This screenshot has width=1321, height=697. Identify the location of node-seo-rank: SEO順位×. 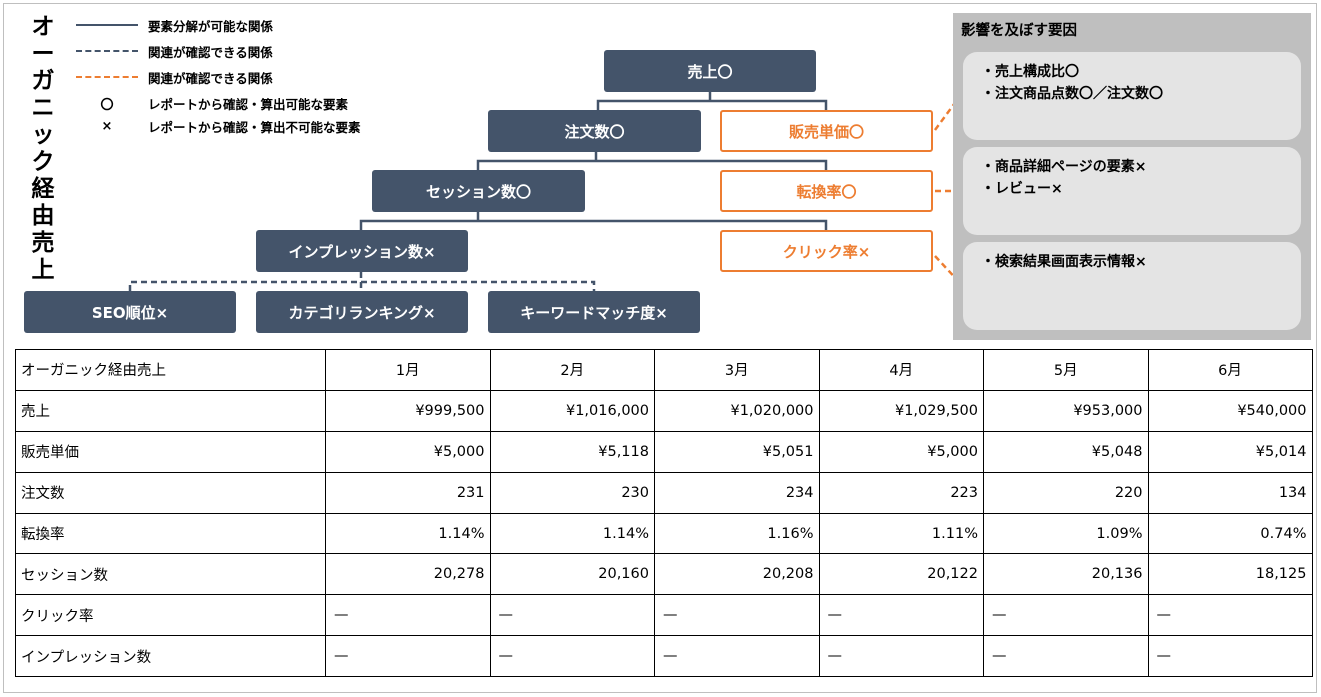
(130, 312).